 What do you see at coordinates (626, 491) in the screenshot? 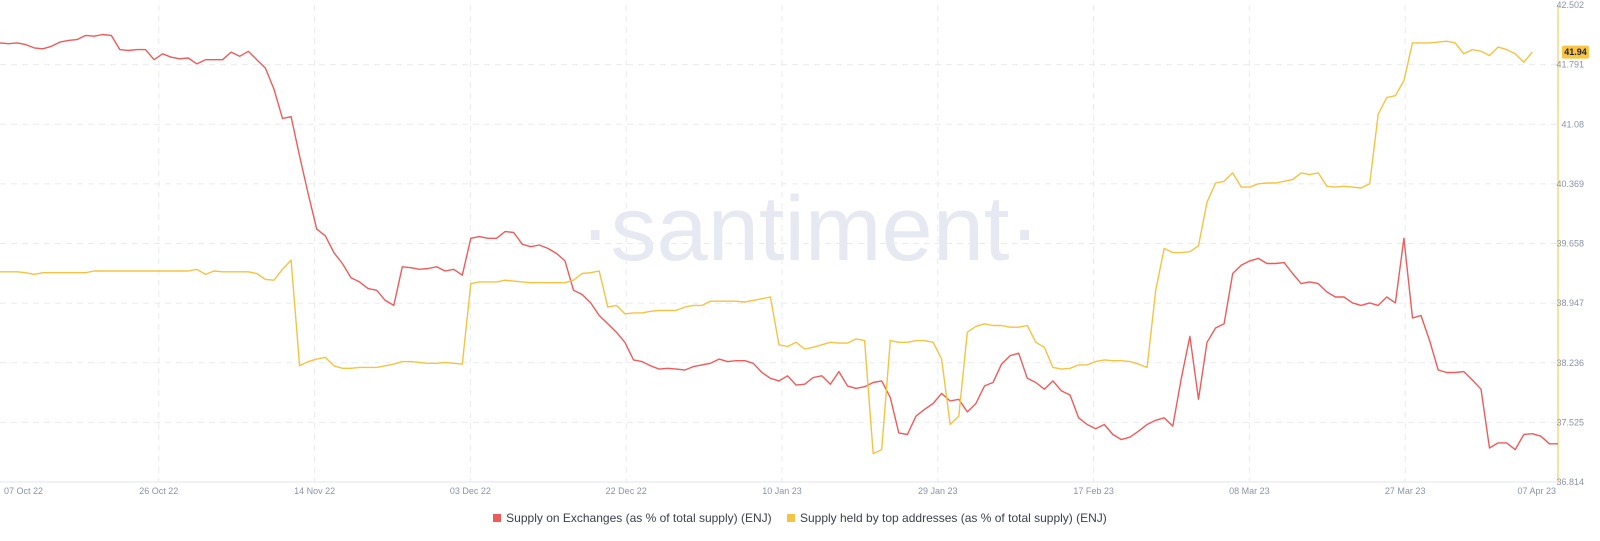
I see `x-tick-label: 22 Dec 22` at bounding box center [626, 491].